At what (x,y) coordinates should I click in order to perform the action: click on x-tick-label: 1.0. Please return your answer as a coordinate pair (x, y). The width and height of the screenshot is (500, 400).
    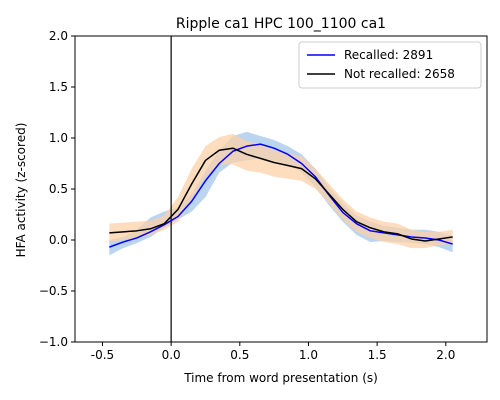
    Looking at the image, I should click on (308, 355).